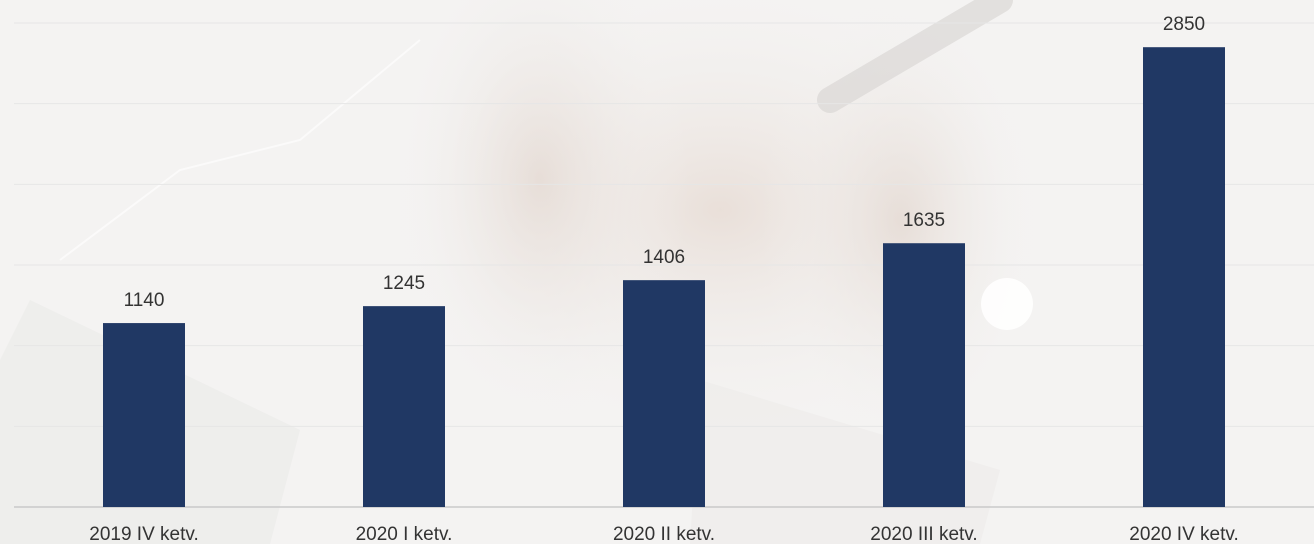 This screenshot has width=1314, height=544. What do you see at coordinates (1184, 24) in the screenshot?
I see `data-label: 2850` at bounding box center [1184, 24].